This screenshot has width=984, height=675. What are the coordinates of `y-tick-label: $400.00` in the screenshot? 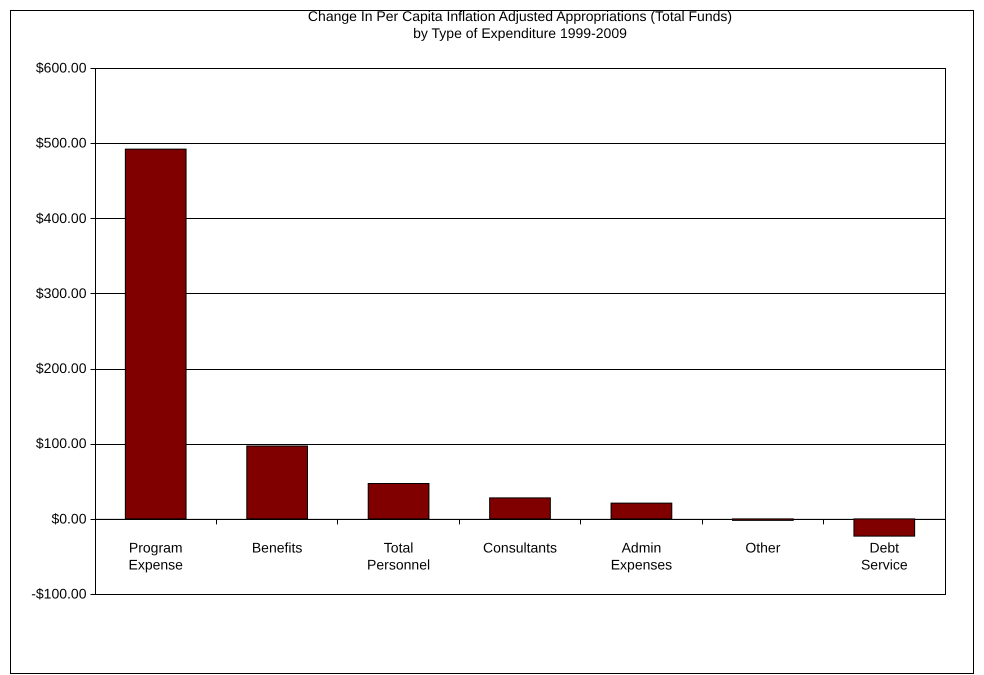 It's located at (61, 218).